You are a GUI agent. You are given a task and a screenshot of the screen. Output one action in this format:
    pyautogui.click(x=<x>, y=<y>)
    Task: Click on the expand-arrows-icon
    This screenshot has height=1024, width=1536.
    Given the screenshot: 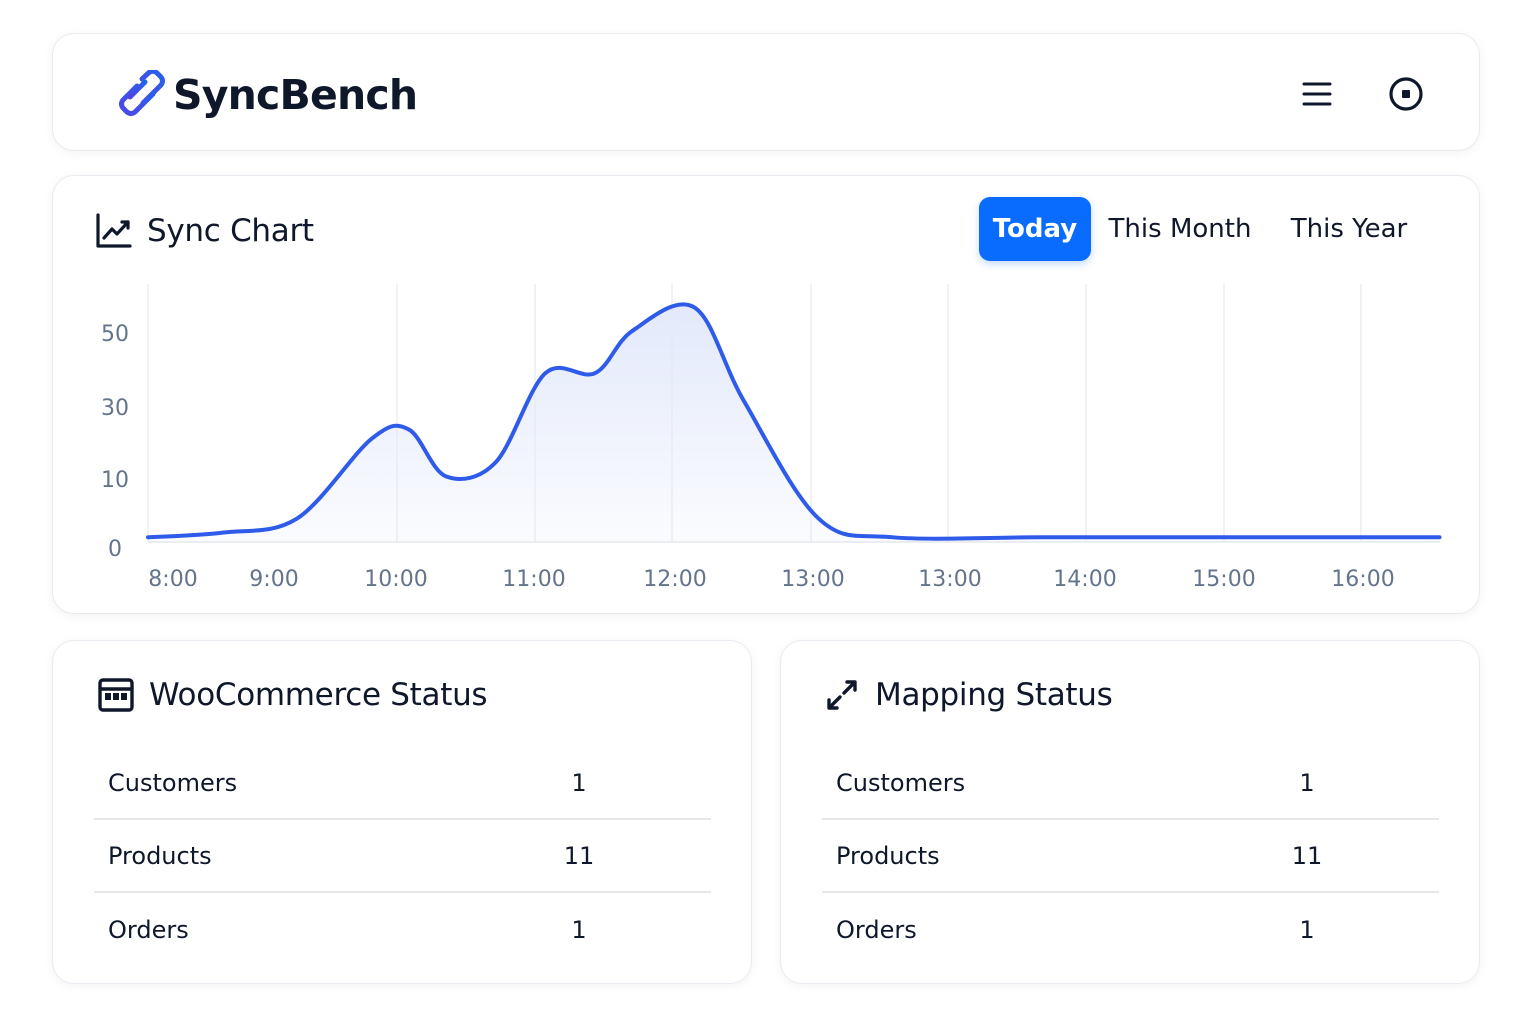 What is the action you would take?
    pyautogui.click(x=842, y=695)
    